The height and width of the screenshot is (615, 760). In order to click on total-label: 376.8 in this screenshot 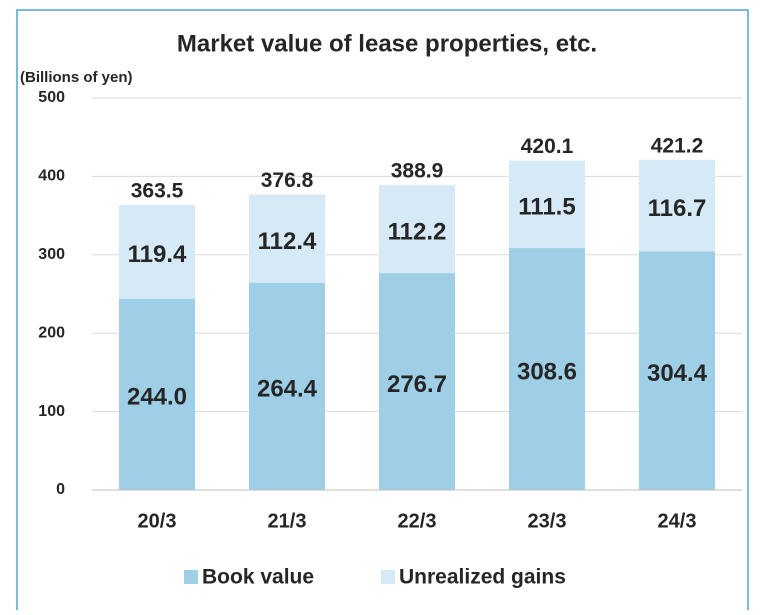, I will do `click(287, 180)`.